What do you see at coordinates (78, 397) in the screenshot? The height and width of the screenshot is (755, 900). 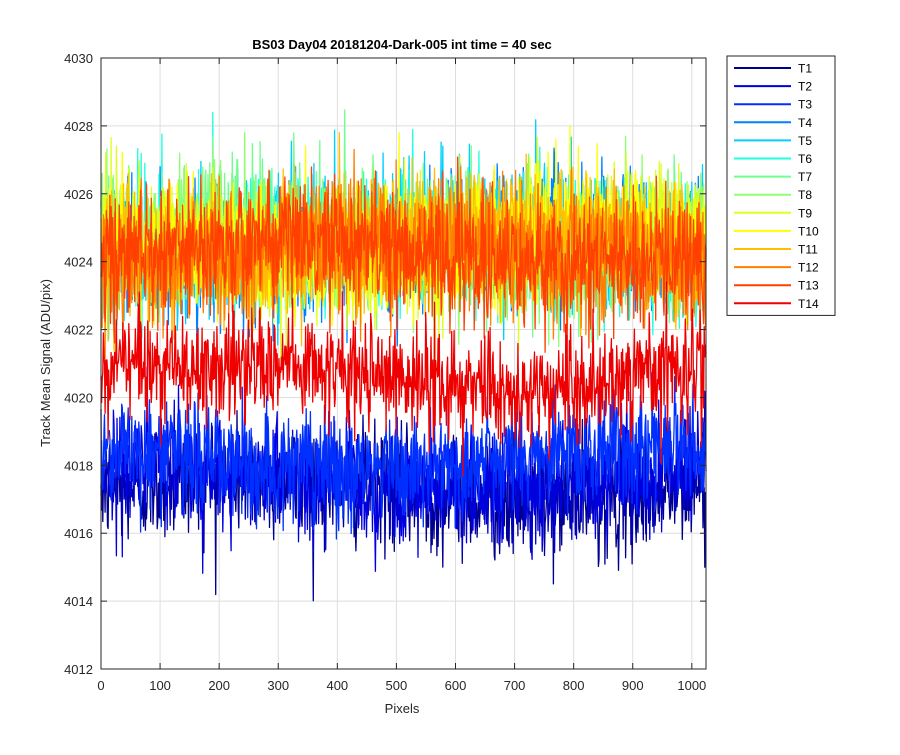 I see `y-tick-label: 4020` at bounding box center [78, 397].